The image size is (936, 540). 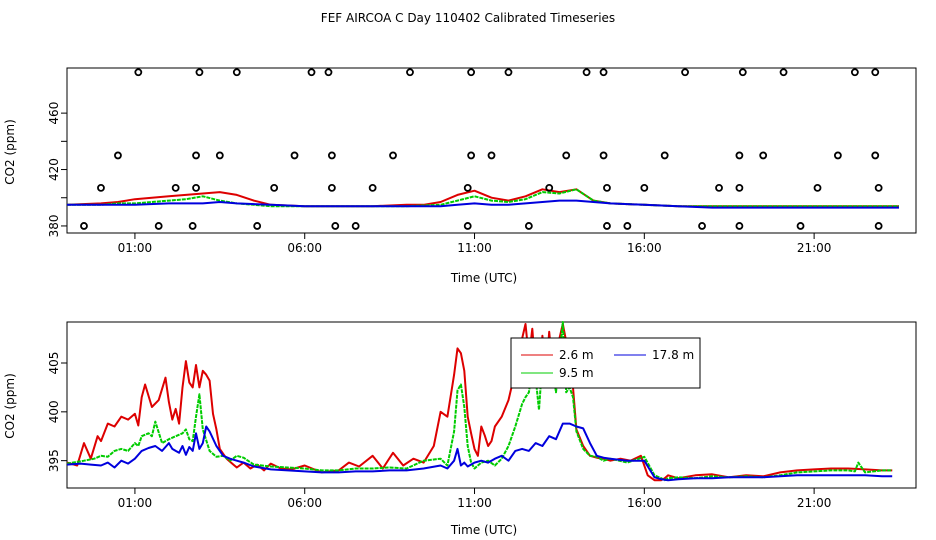 What do you see at coordinates (644, 503) in the screenshot?
I see `bottom-x-tick-label: 16:00` at bounding box center [644, 503].